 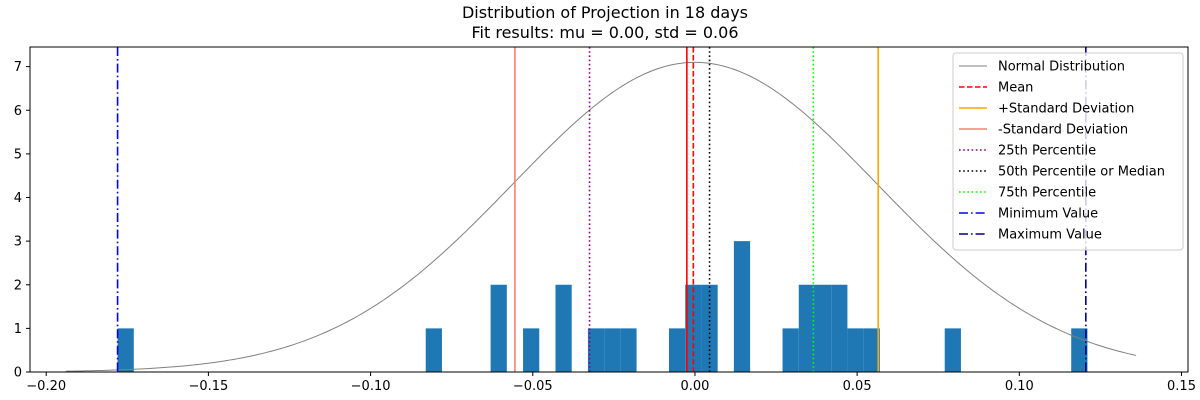 I want to click on chart-subtitle: Fit results: mu = 0.00, std = 0.06, so click(x=605, y=32).